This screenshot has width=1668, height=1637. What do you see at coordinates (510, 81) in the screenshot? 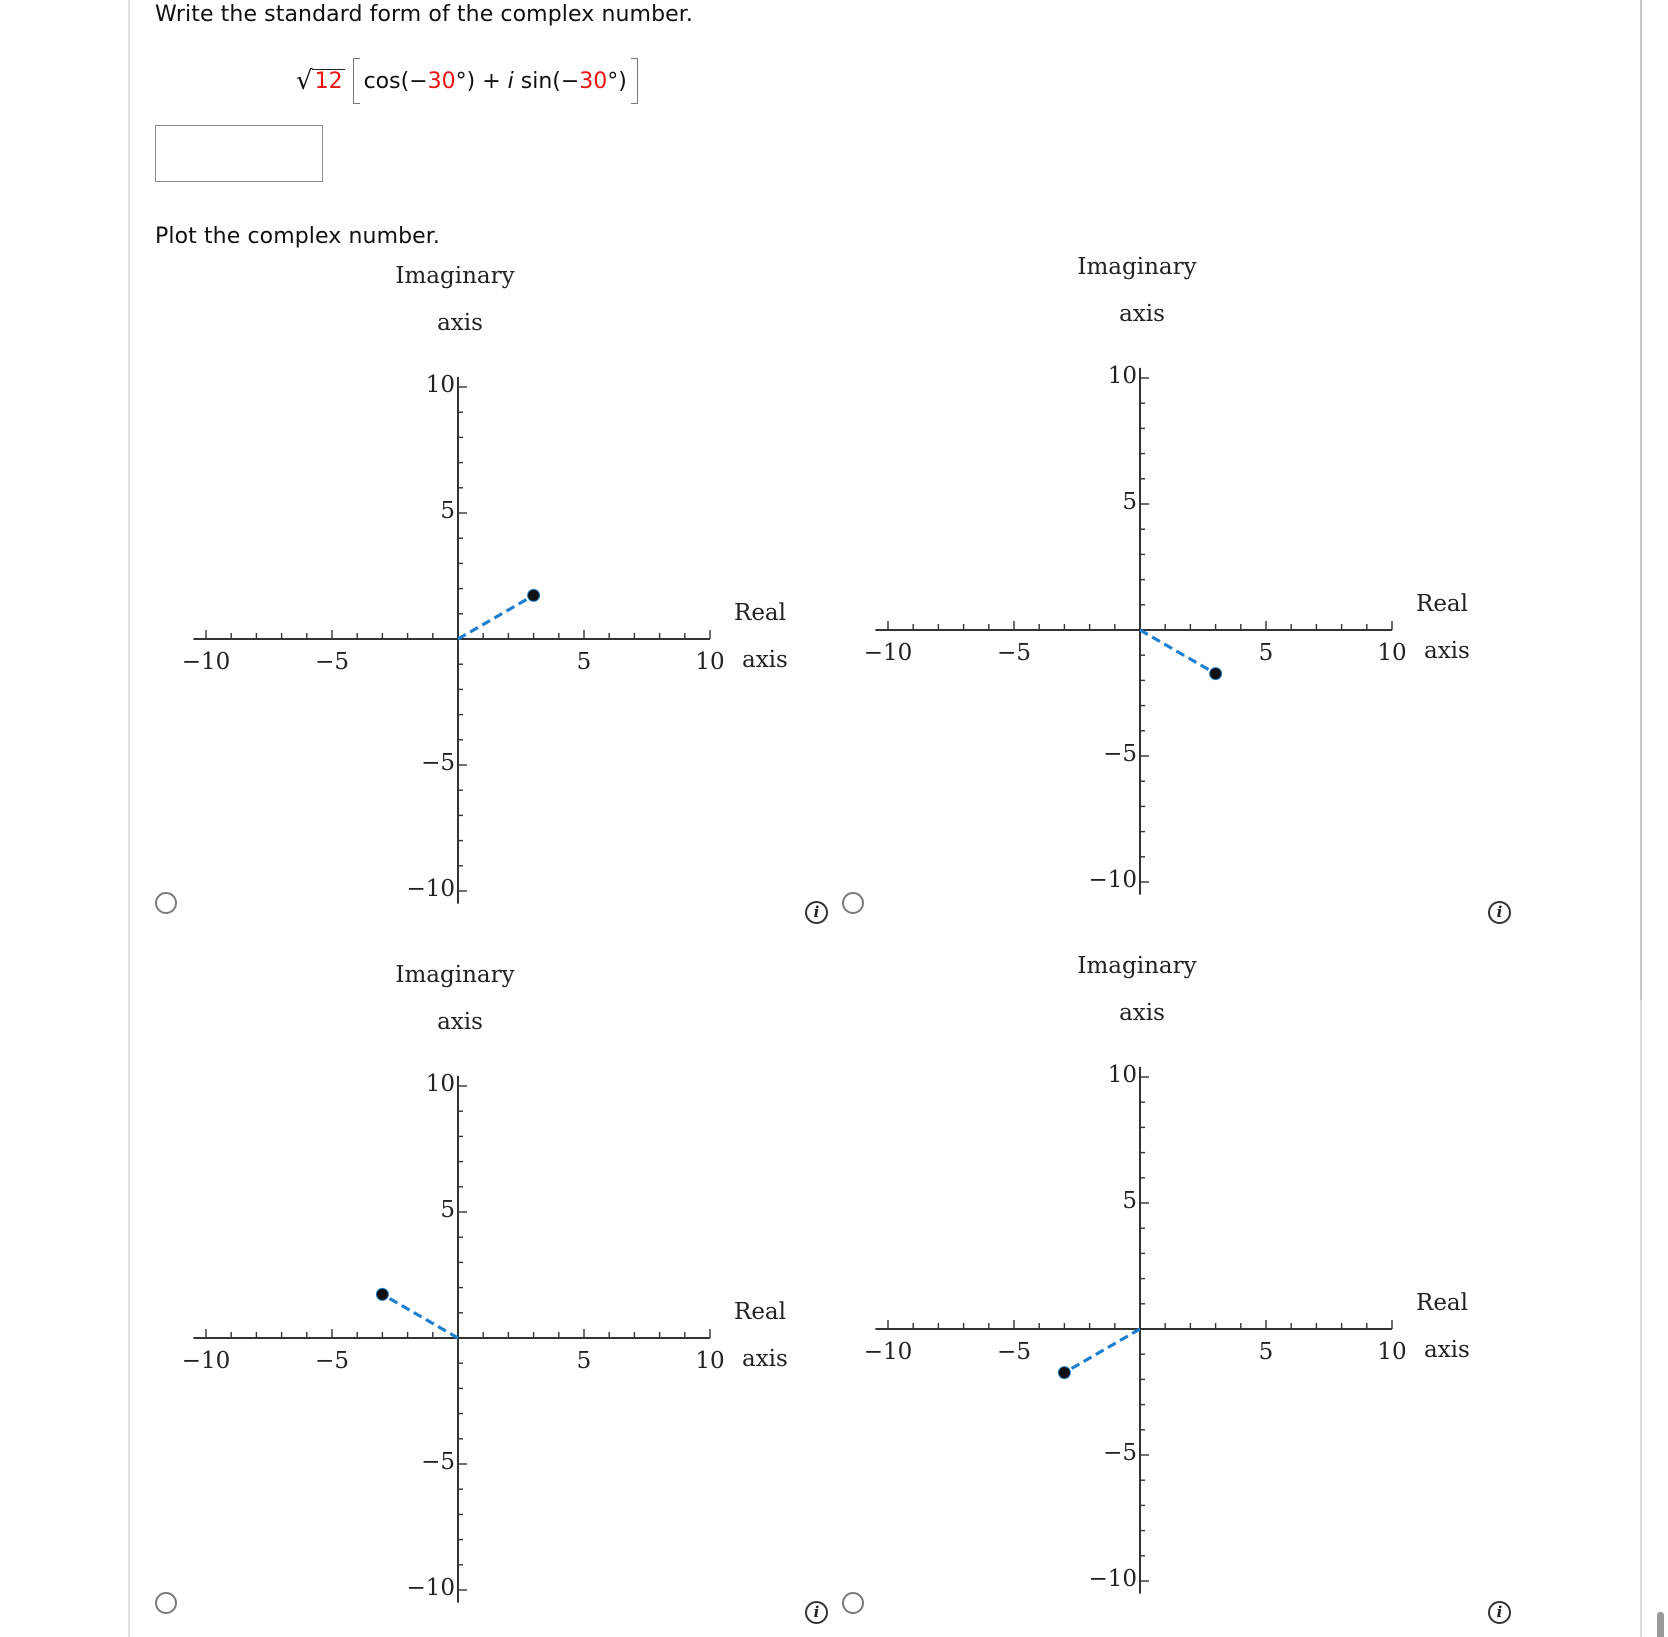
I see `imaginary-unit: i` at bounding box center [510, 81].